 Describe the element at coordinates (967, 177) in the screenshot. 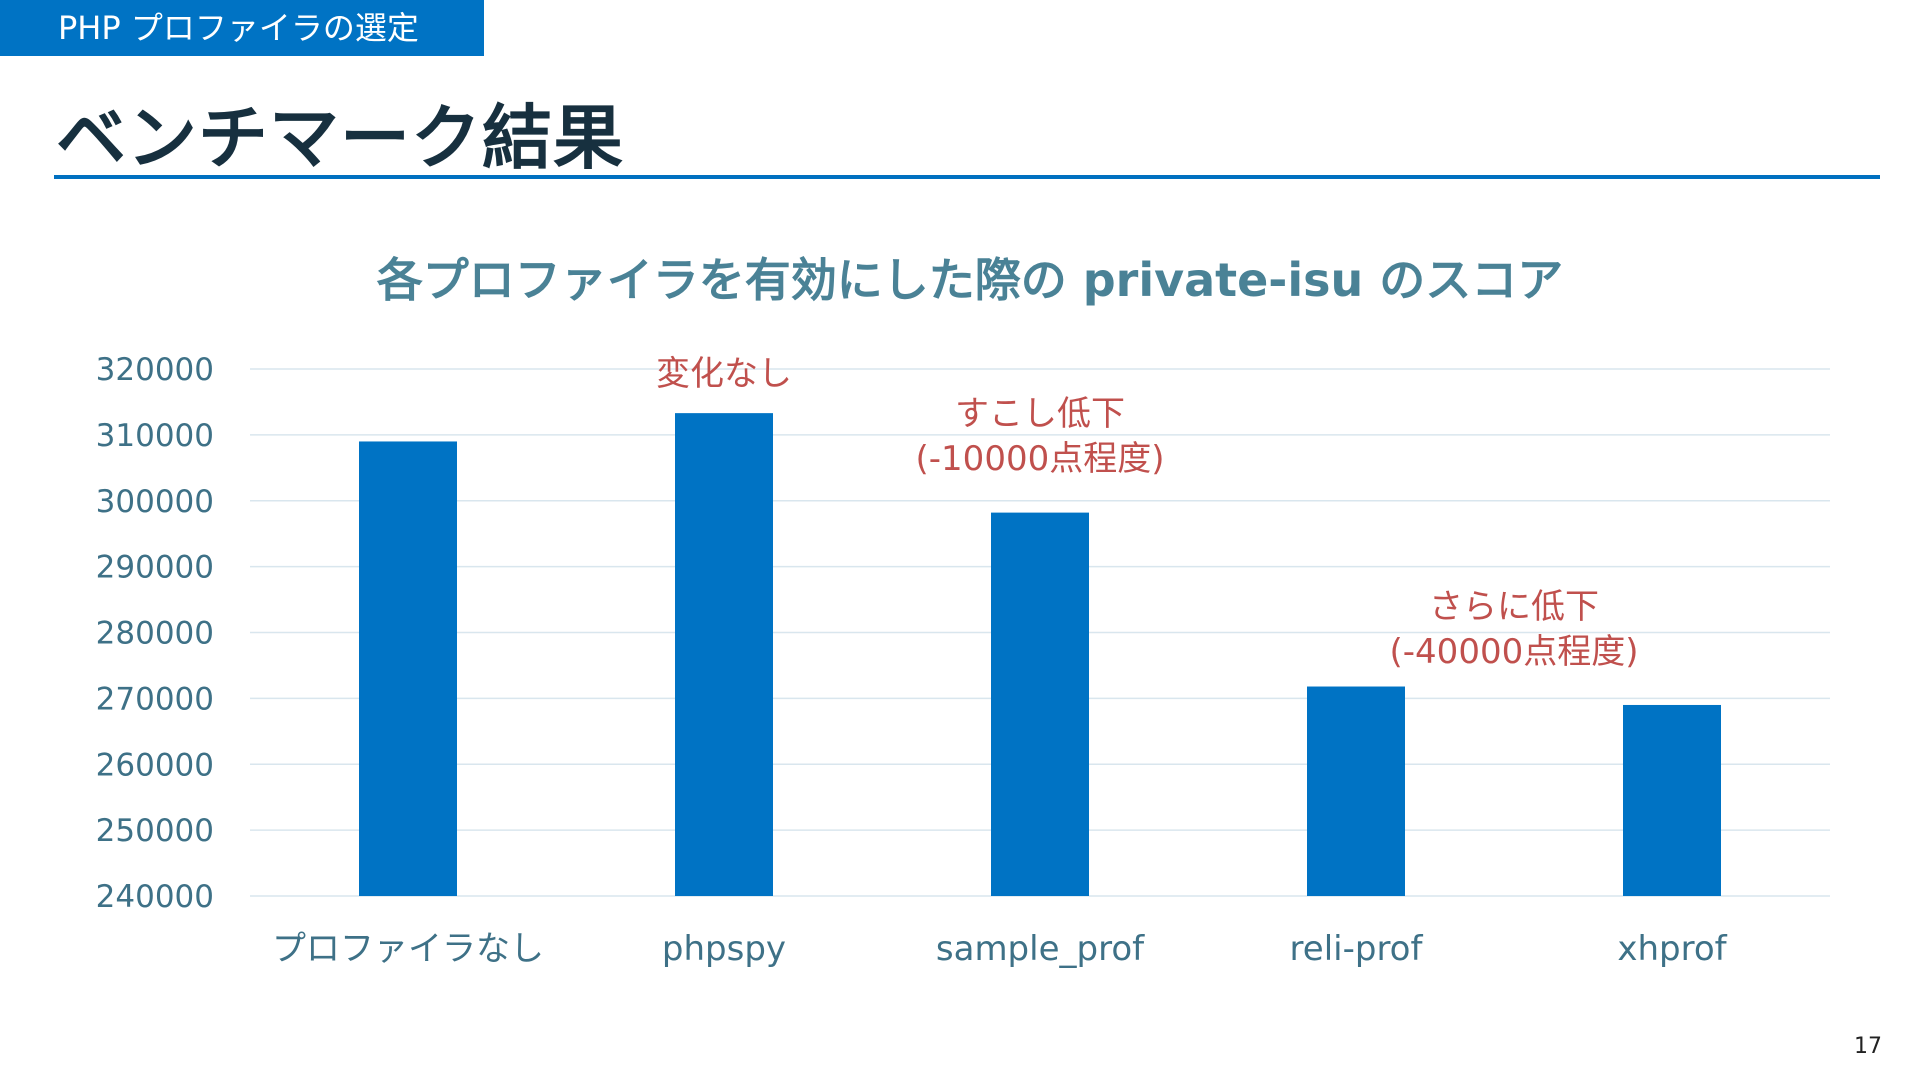

I see `title-divider` at that location.